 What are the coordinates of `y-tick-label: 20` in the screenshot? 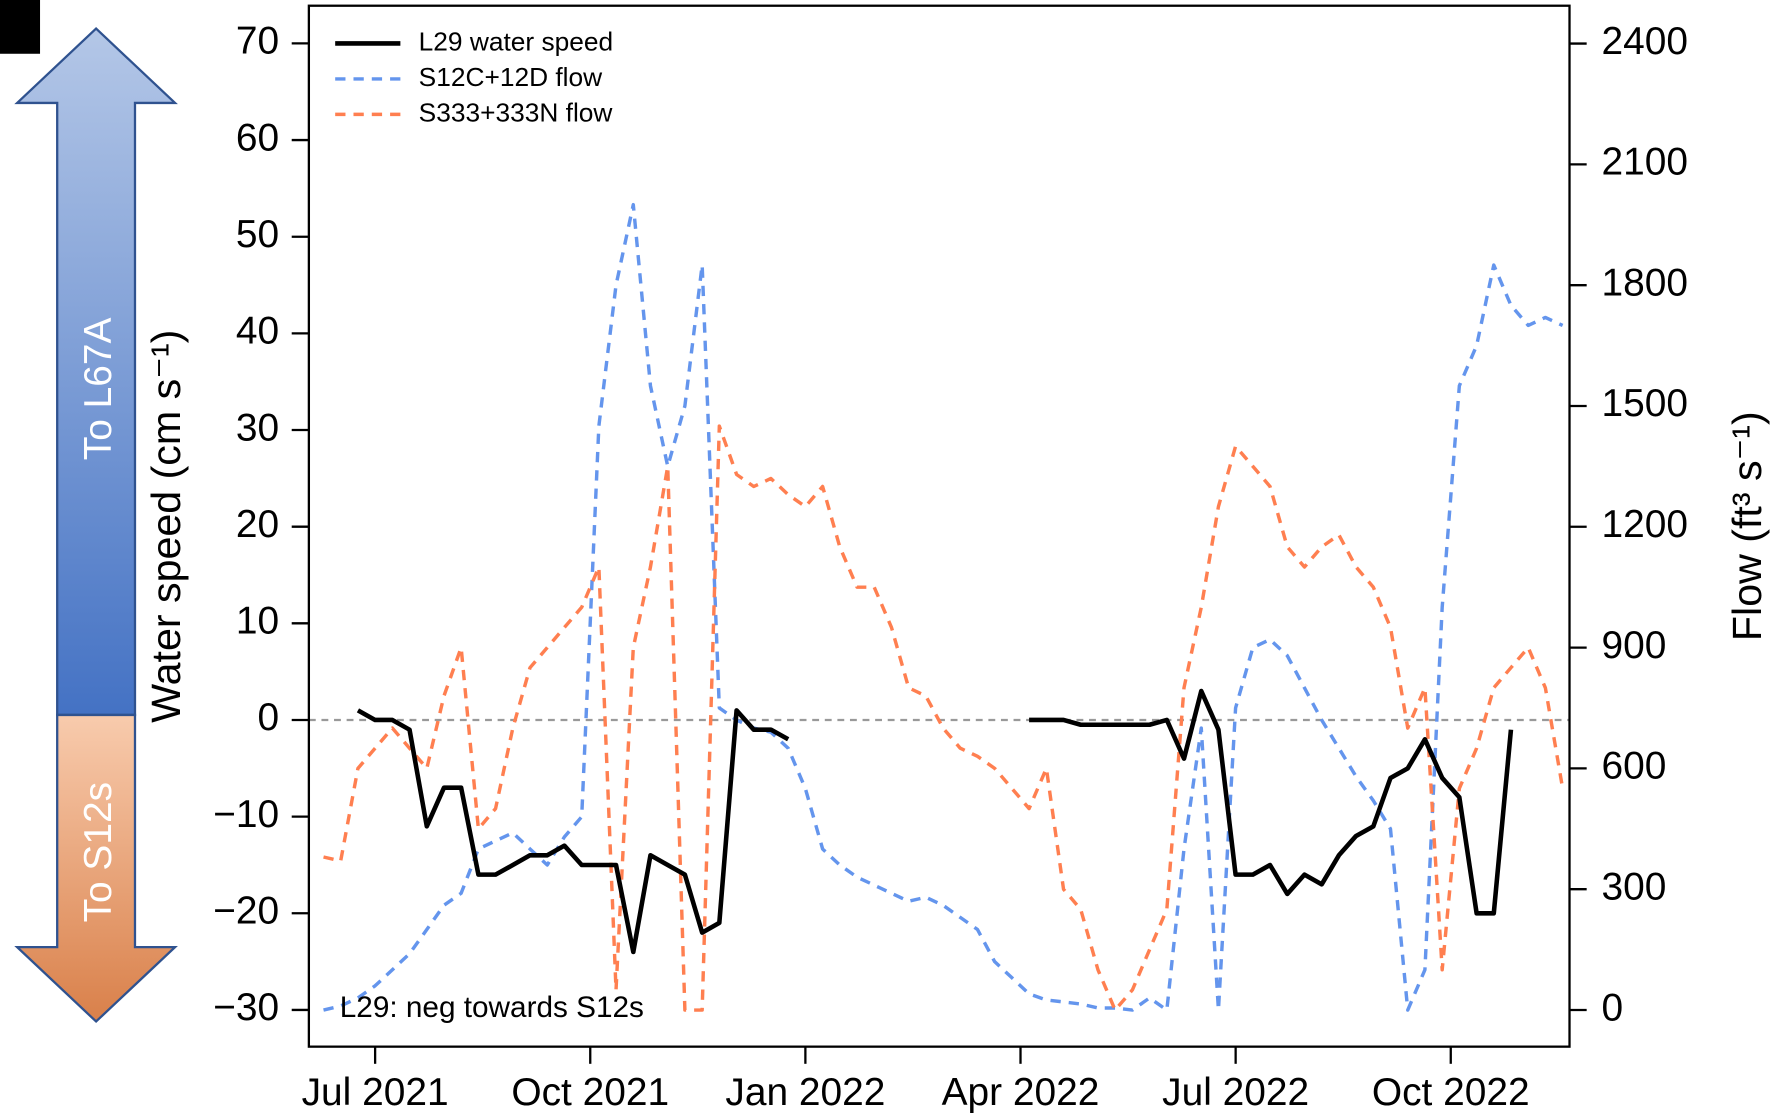 It's located at (257, 524).